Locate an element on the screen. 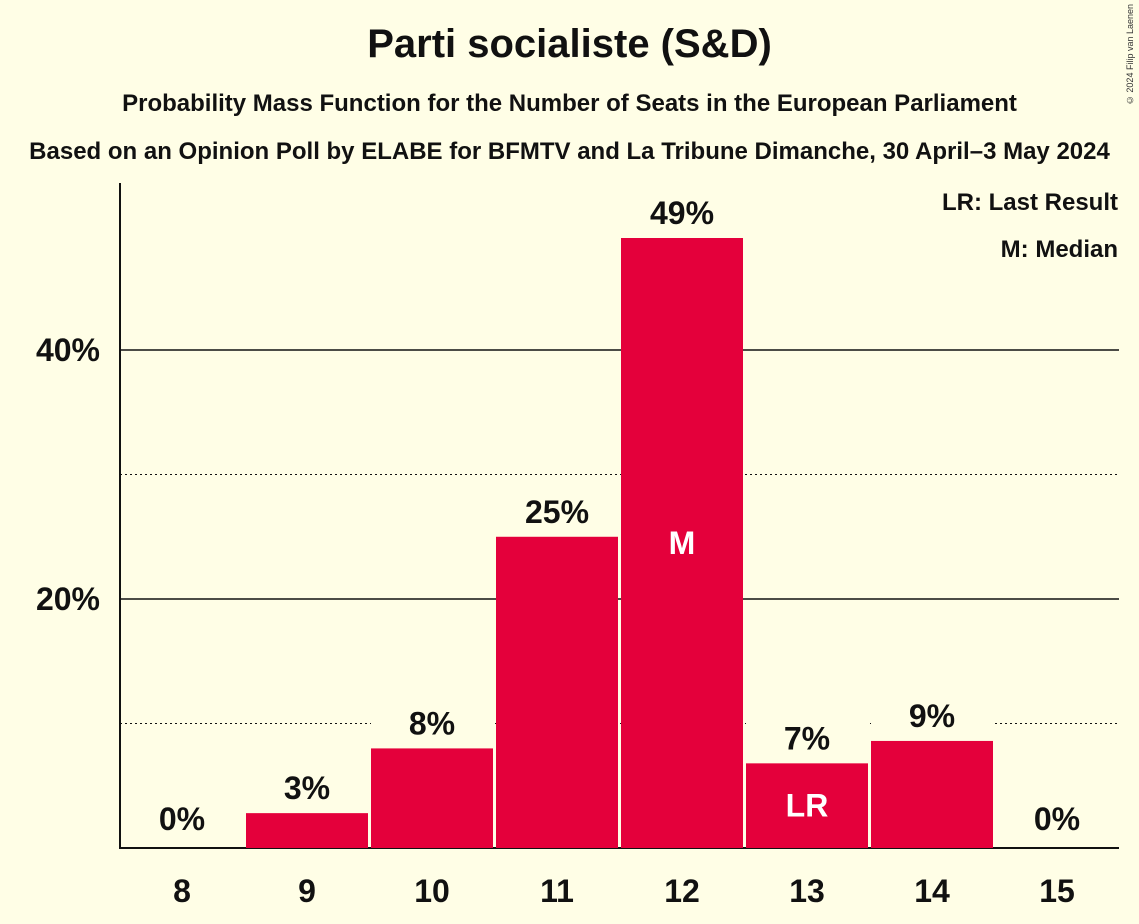  median-marker: M is located at coordinates (682, 543).